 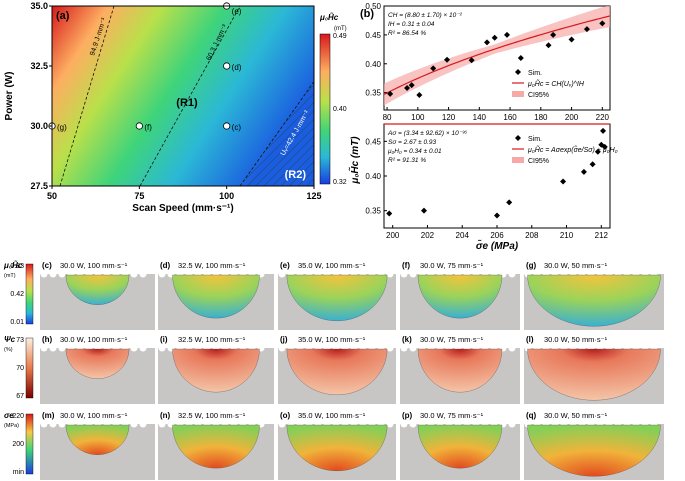 I want to click on y-tick-label: 0.50, so click(x=373, y=6).